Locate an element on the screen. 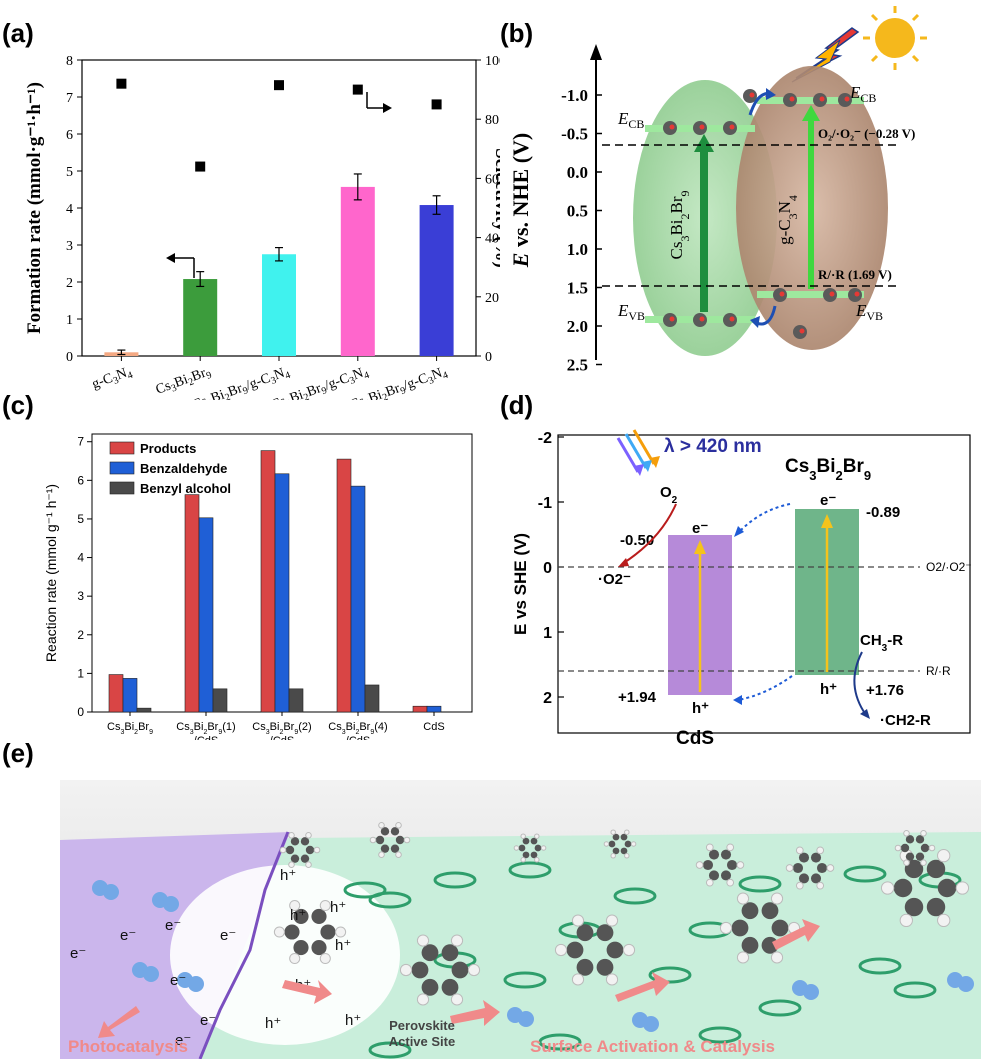 This screenshot has width=981, height=1059. panel-label-b: (b) is located at coordinates (517, 33).